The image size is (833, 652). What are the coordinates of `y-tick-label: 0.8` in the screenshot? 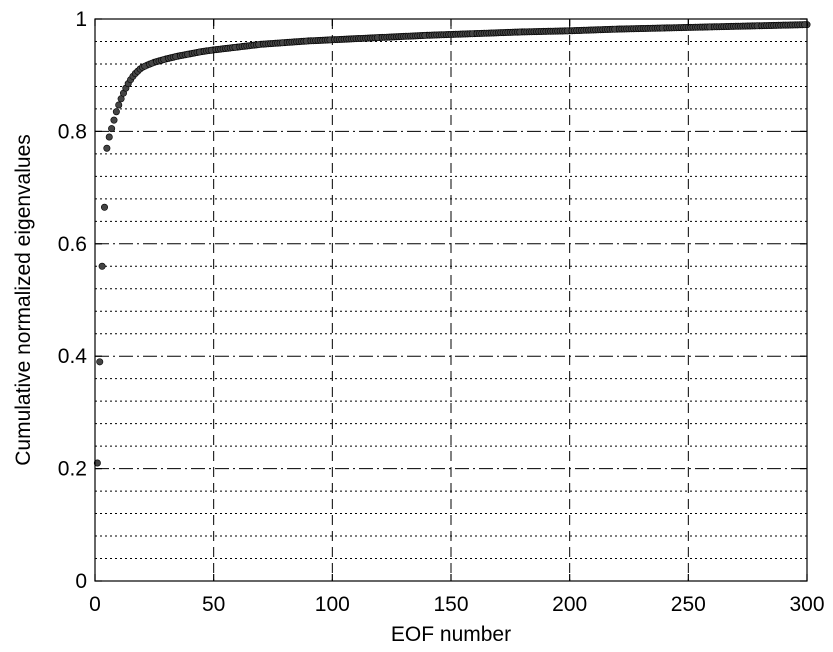 It's located at (72, 131).